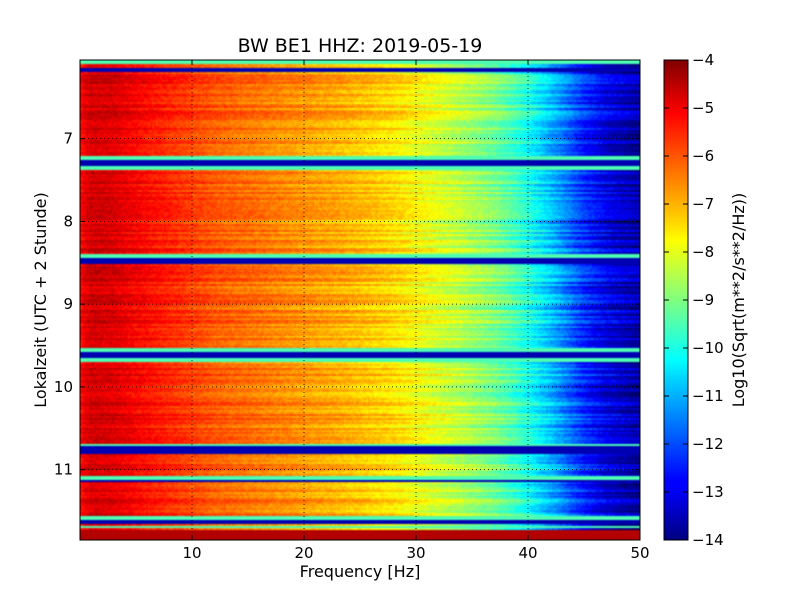  What do you see at coordinates (708, 492) in the screenshot?
I see `colorbar-tick-label: −13` at bounding box center [708, 492].